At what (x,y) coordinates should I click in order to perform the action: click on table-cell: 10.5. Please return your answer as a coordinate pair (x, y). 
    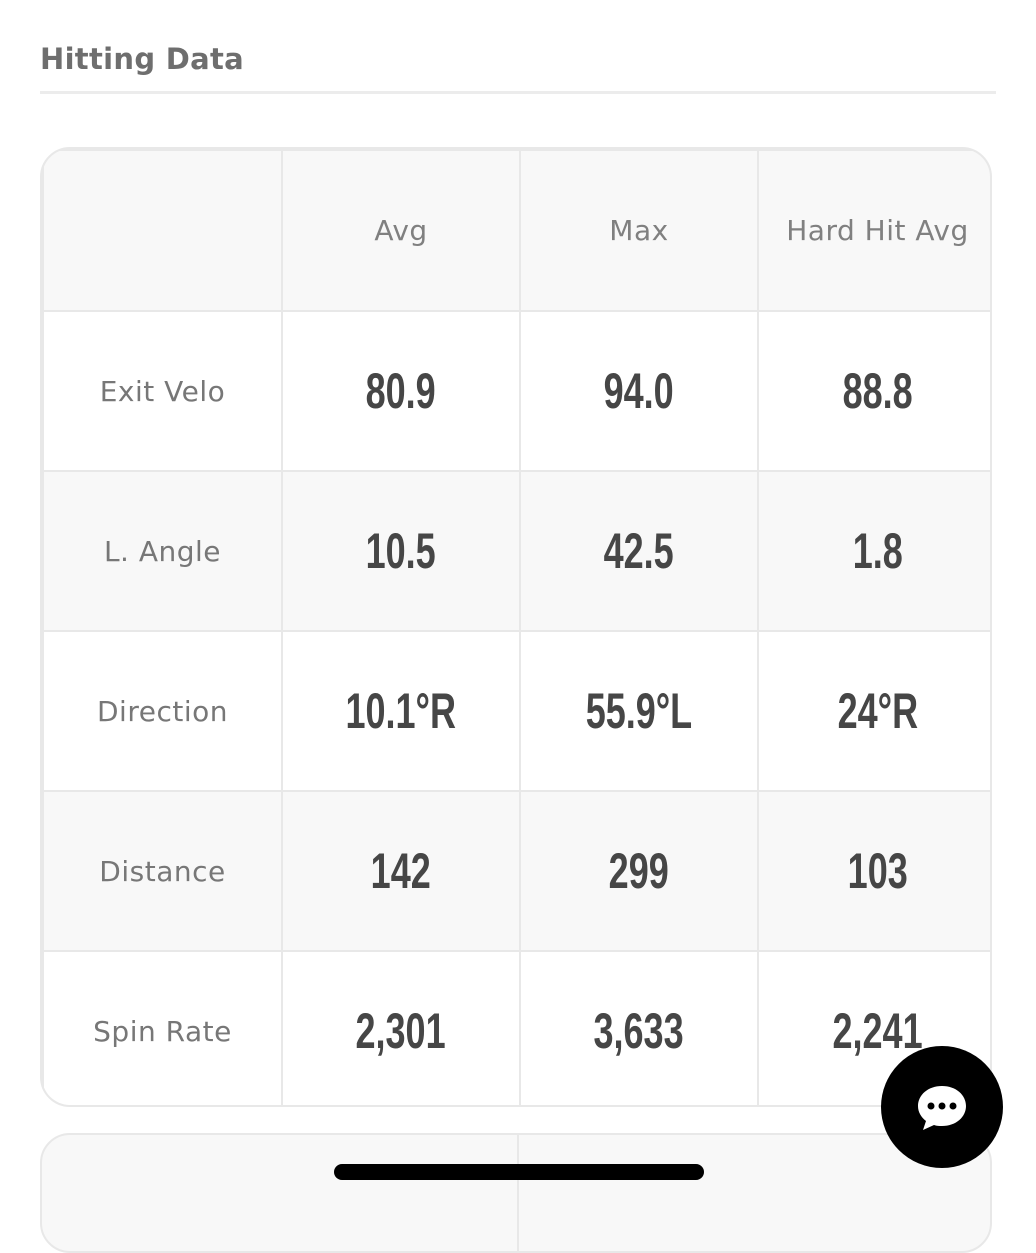
    Looking at the image, I should click on (401, 551).